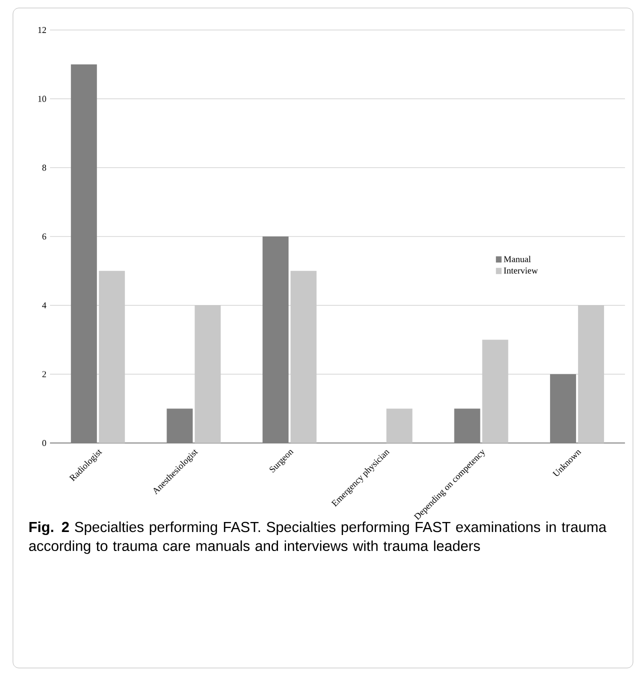  Describe the element at coordinates (44, 443) in the screenshot. I see `y-tick-label: 0` at that location.